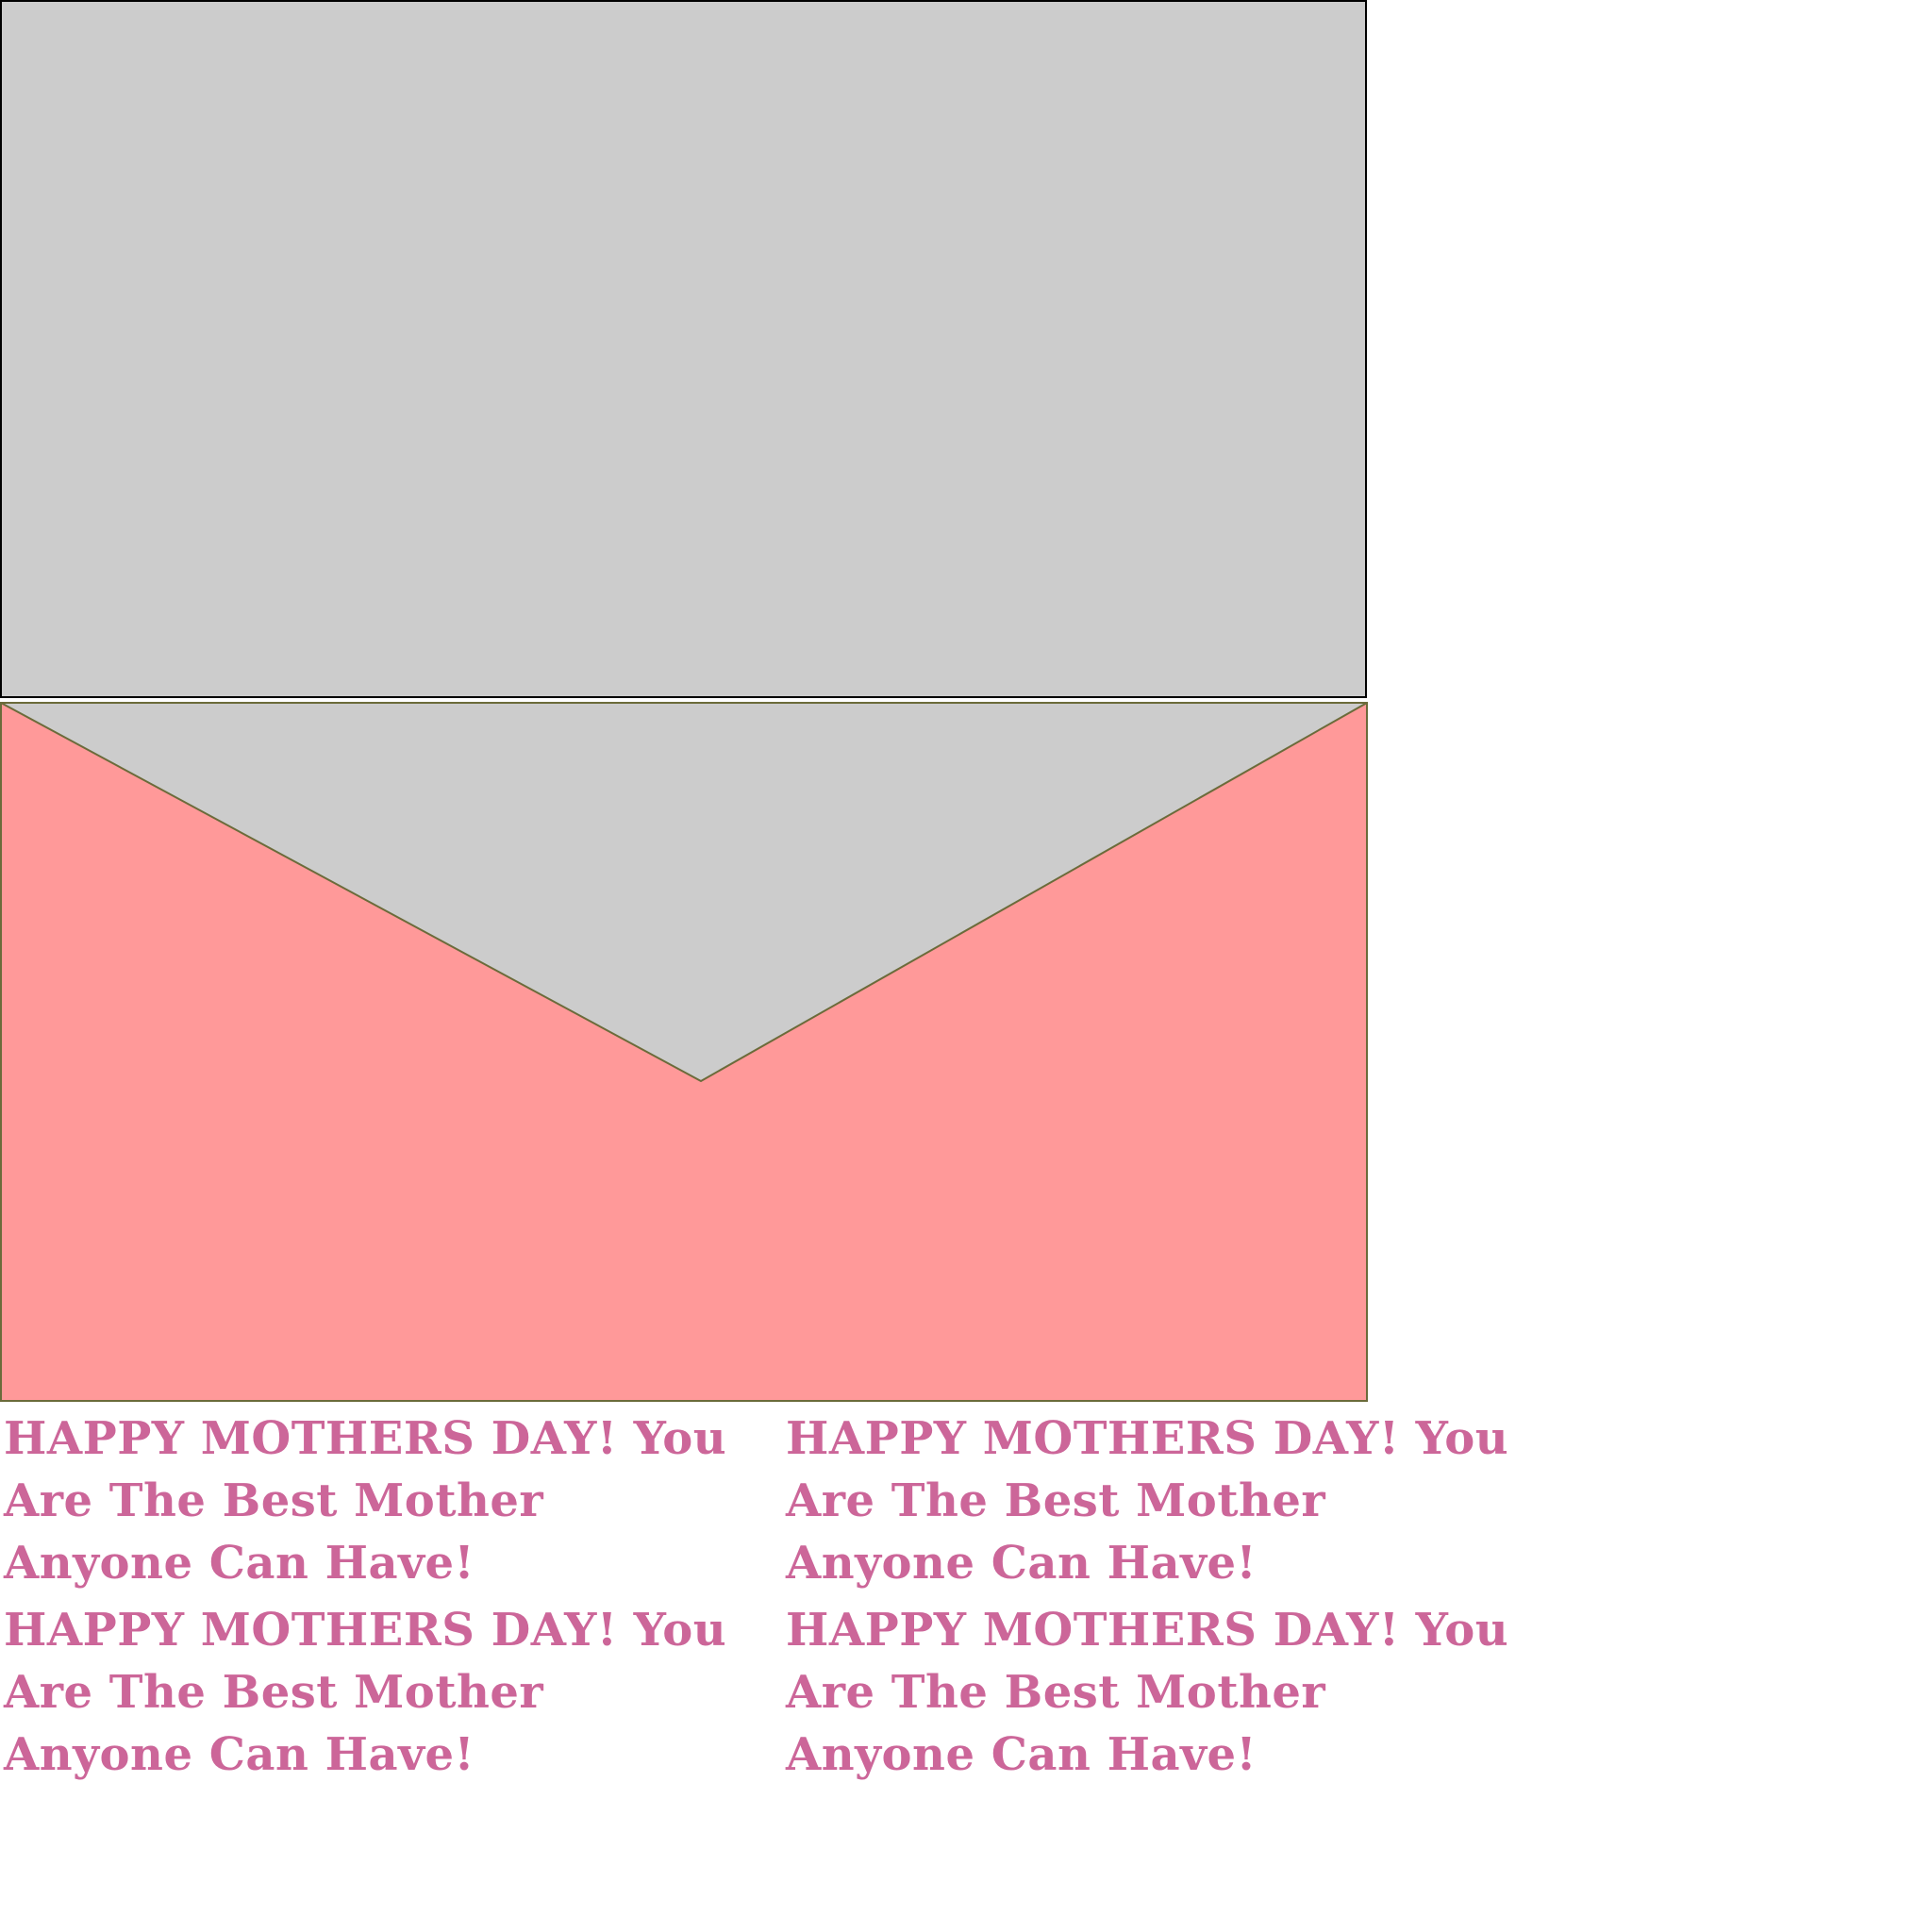  Describe the element at coordinates (684, 893) in the screenshot. I see `envelope-flap` at that location.